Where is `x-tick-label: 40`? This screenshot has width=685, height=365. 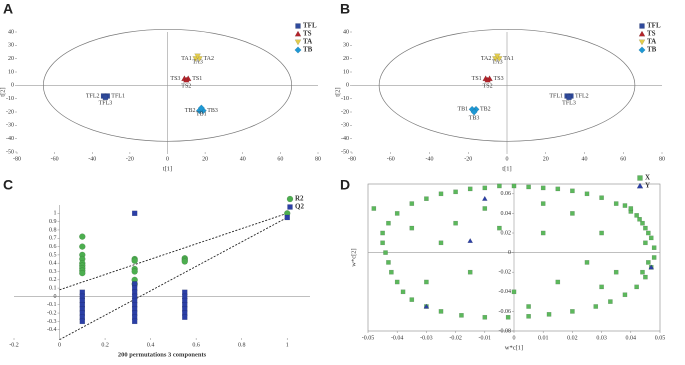
x-tick-label: 40 is located at coordinates (585, 159).